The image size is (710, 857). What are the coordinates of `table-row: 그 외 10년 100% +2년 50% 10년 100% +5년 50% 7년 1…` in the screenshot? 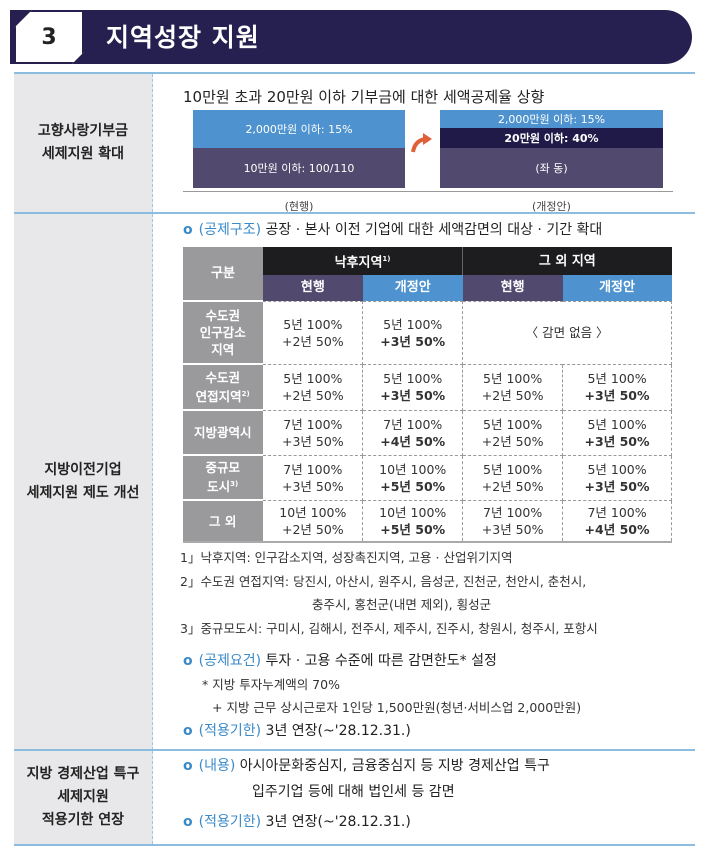 It's located at (427, 521).